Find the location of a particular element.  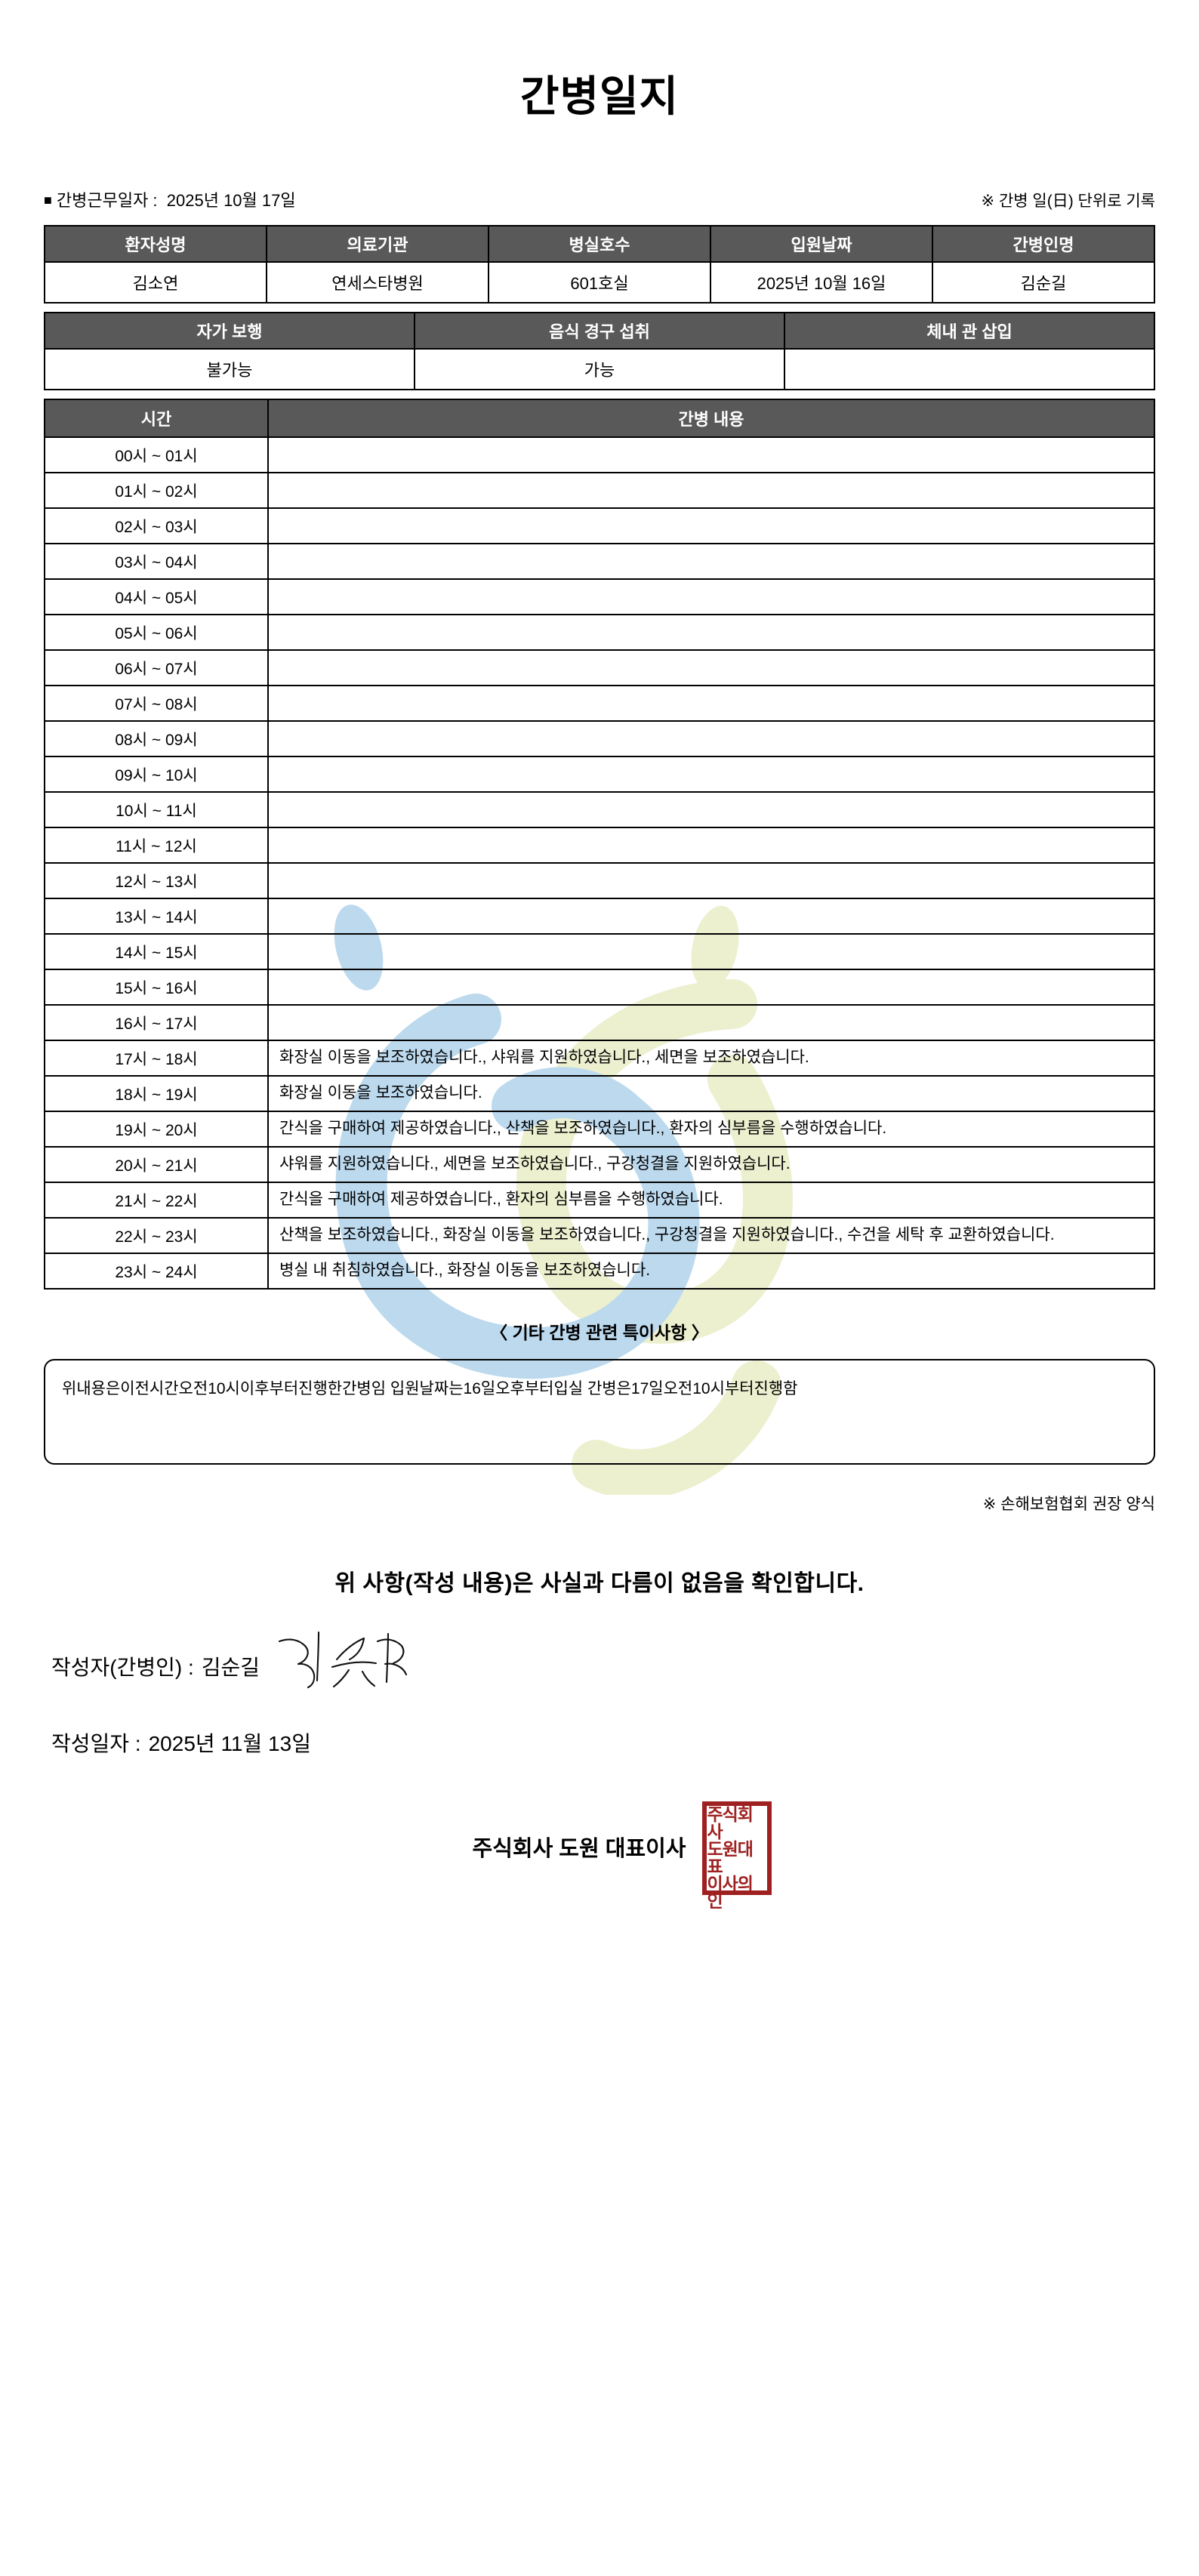

table-row: 02시 ~ 03시 is located at coordinates (599, 525).